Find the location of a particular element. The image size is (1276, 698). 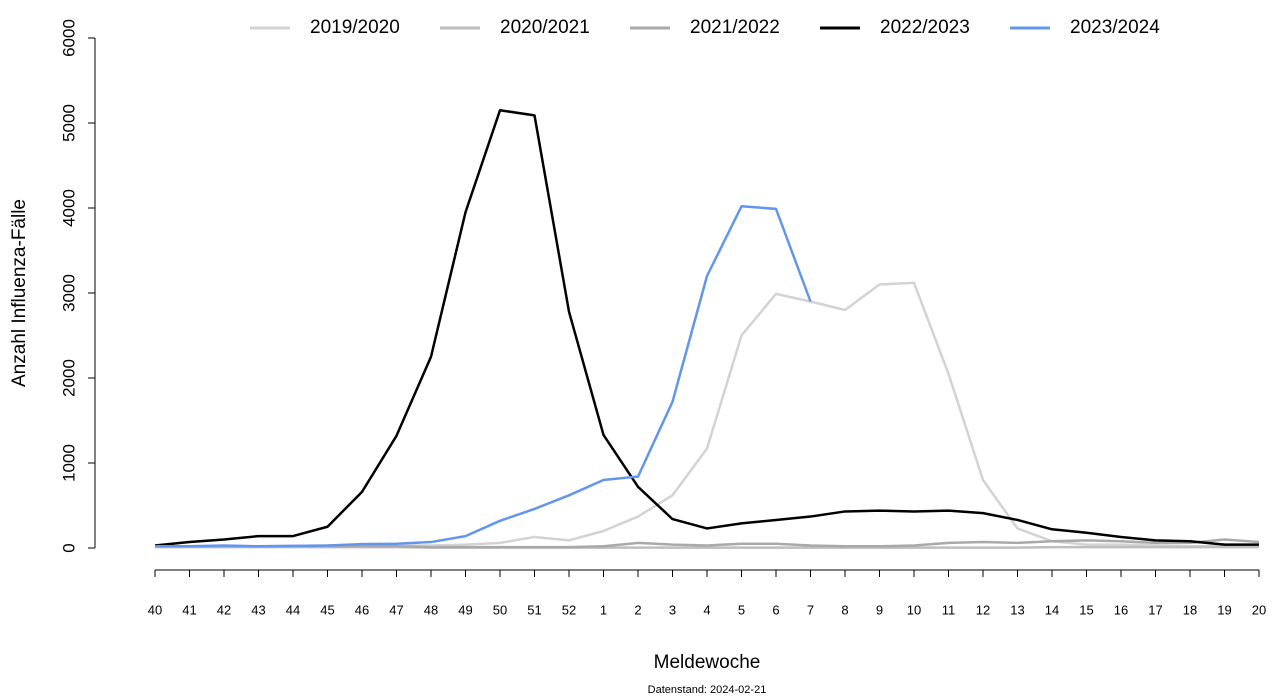

y-tick-label: 2000 is located at coordinates (68, 378).